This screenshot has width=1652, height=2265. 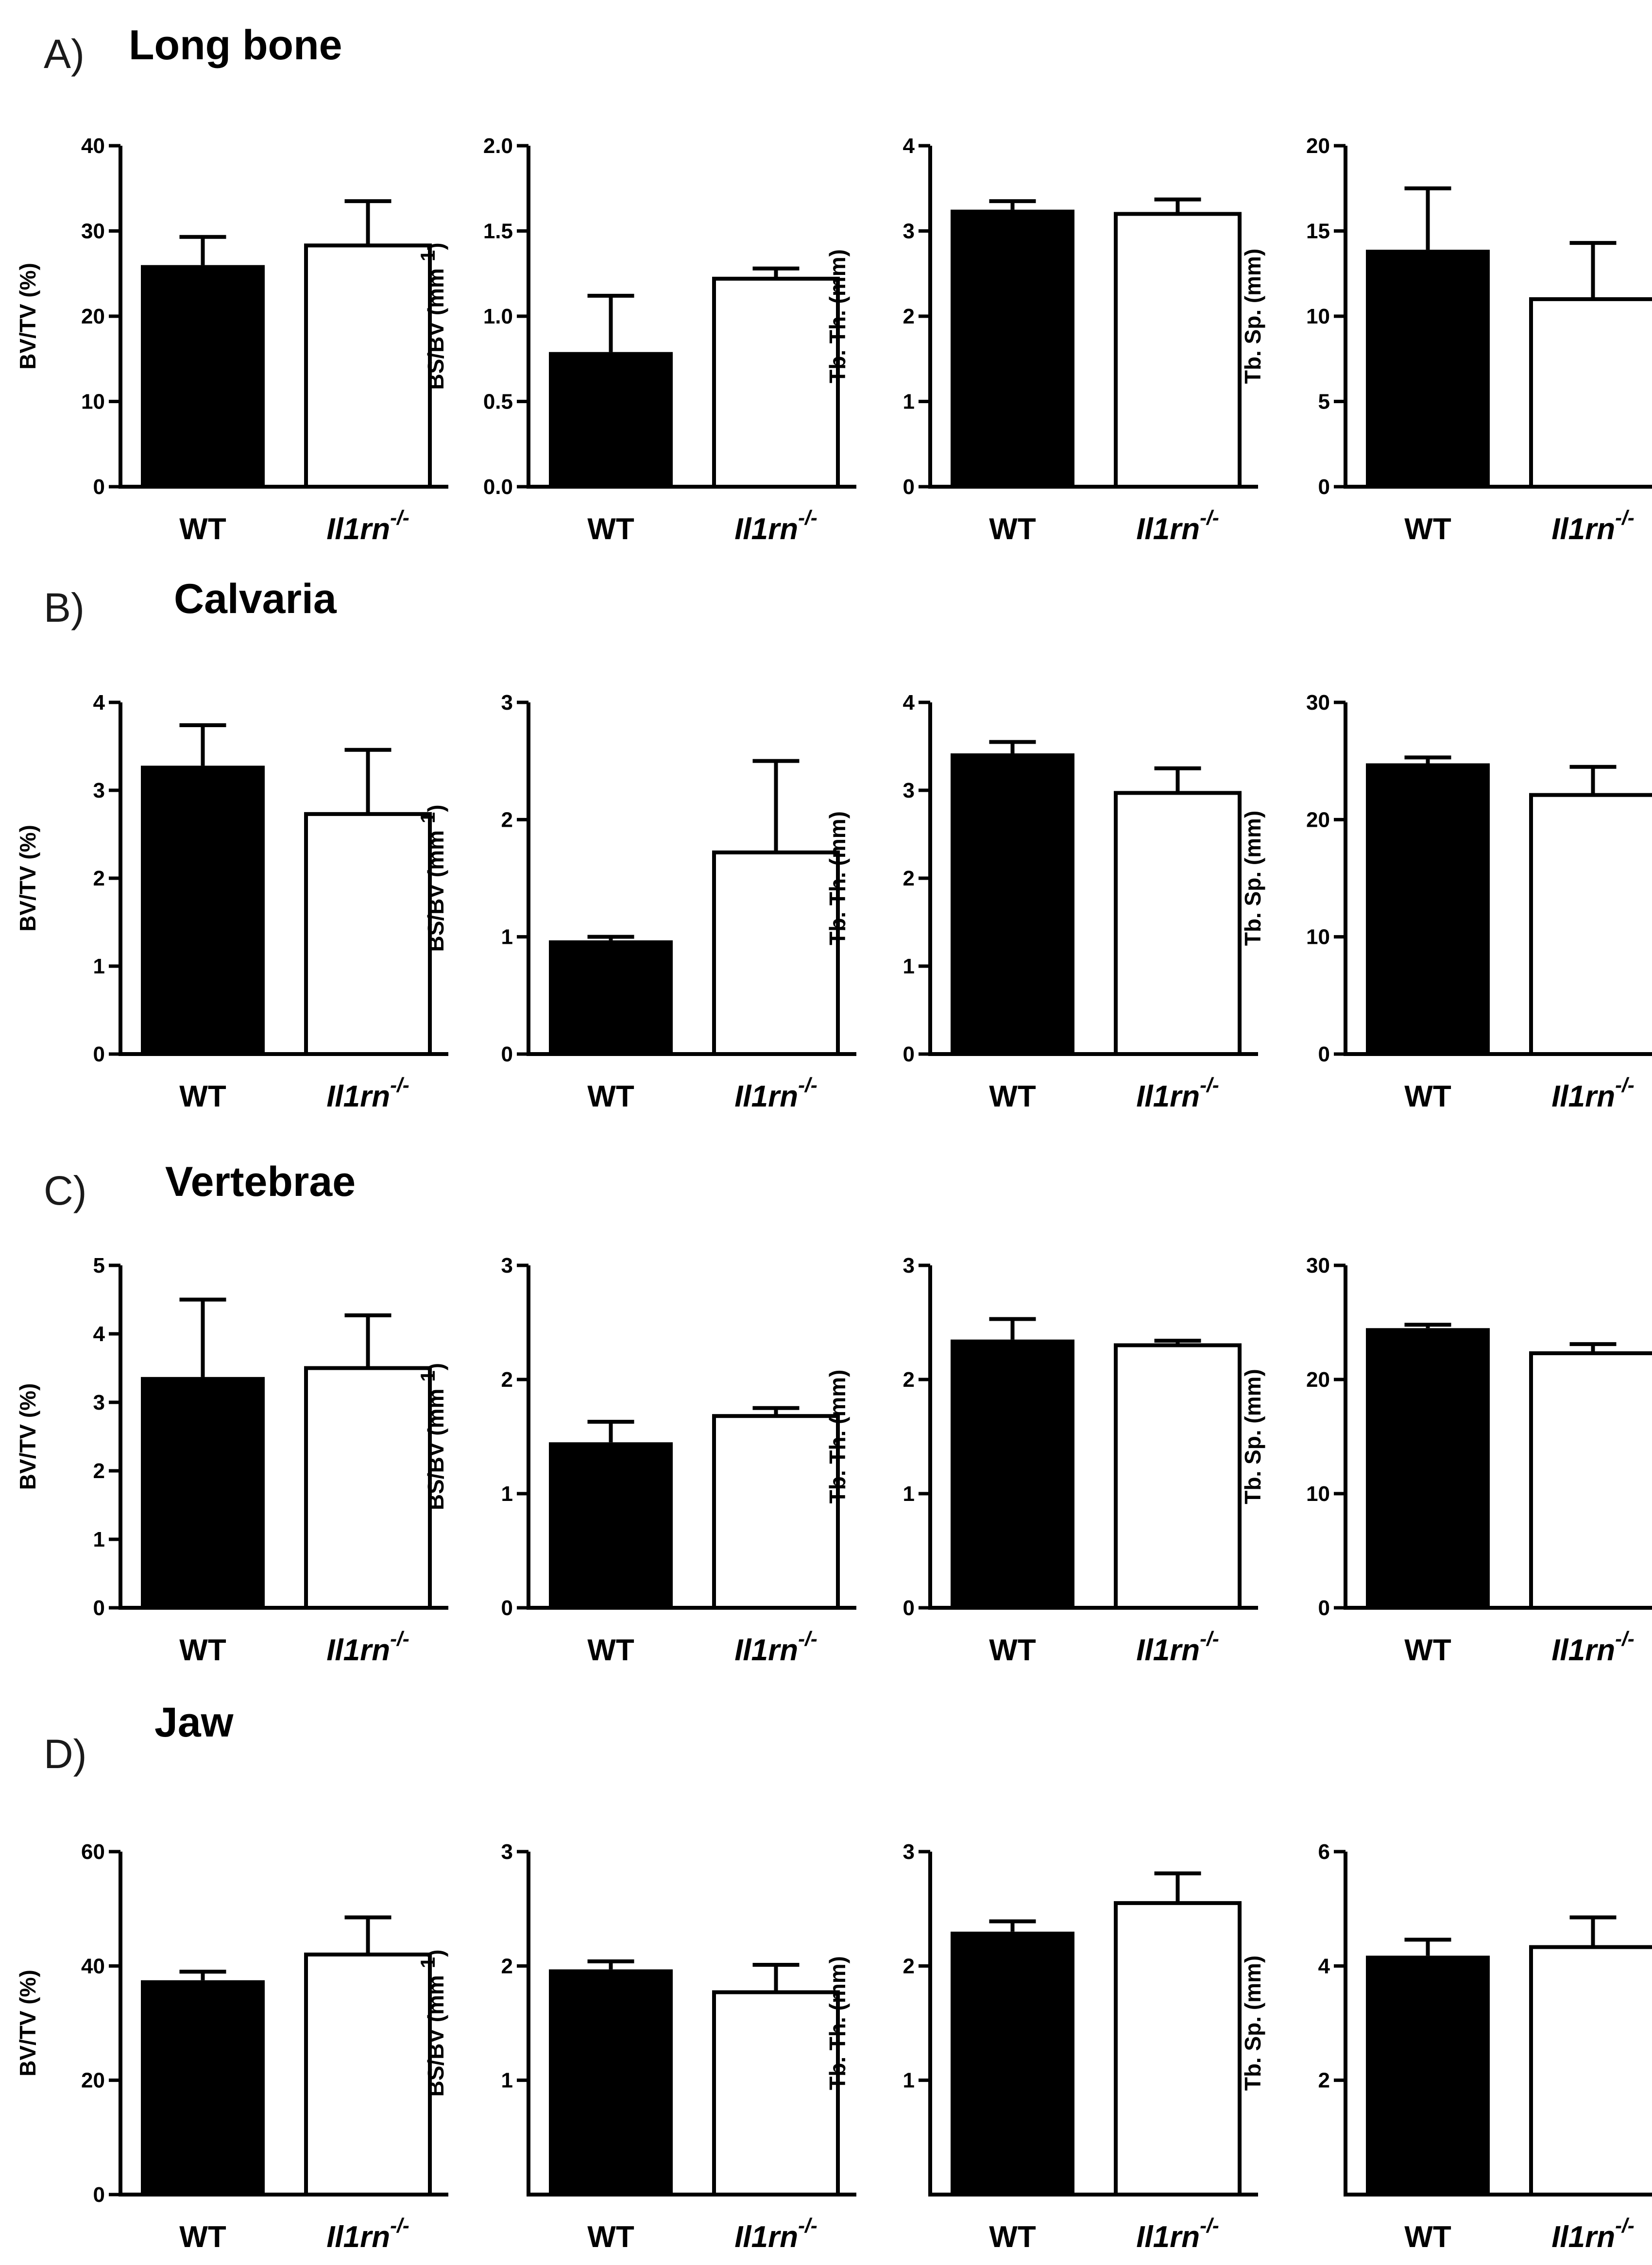 What do you see at coordinates (432, 2023) in the screenshot?
I see `y-axis-label: BS/BV (mm-1)` at bounding box center [432, 2023].